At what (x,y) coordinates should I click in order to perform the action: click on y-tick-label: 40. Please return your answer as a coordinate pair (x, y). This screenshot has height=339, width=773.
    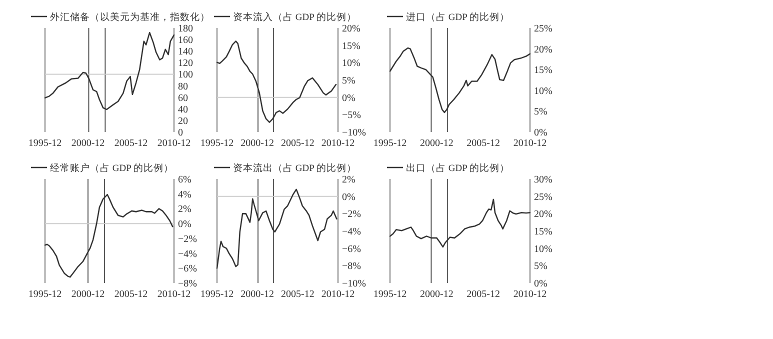
    Looking at the image, I should click on (183, 110).